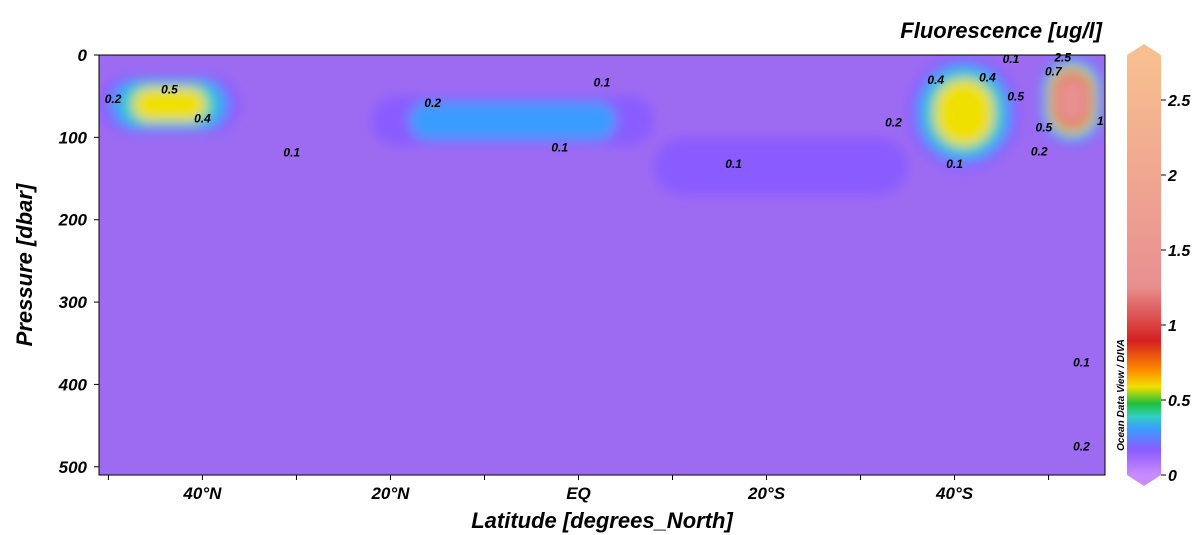  What do you see at coordinates (1179, 401) in the screenshot?
I see `colorbar-tick-label: 0.5` at bounding box center [1179, 401].